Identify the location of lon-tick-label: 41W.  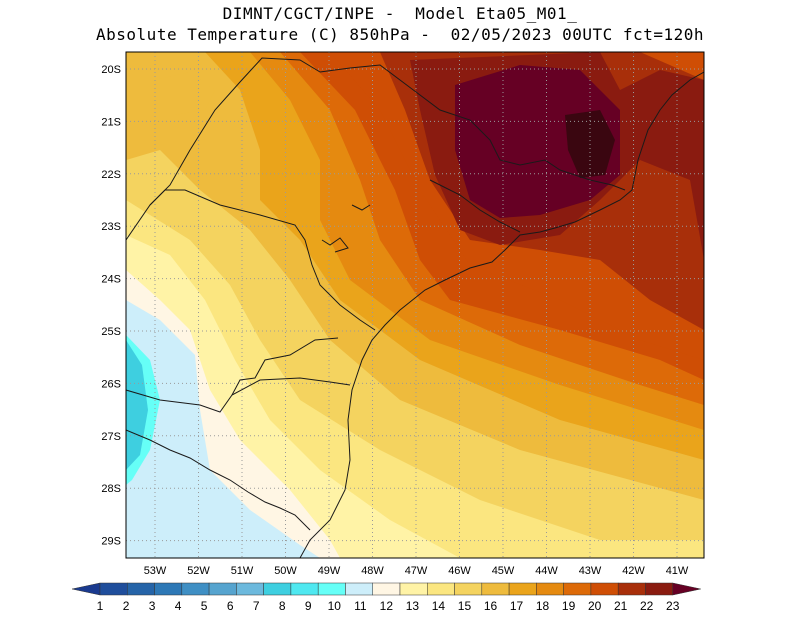
(677, 571).